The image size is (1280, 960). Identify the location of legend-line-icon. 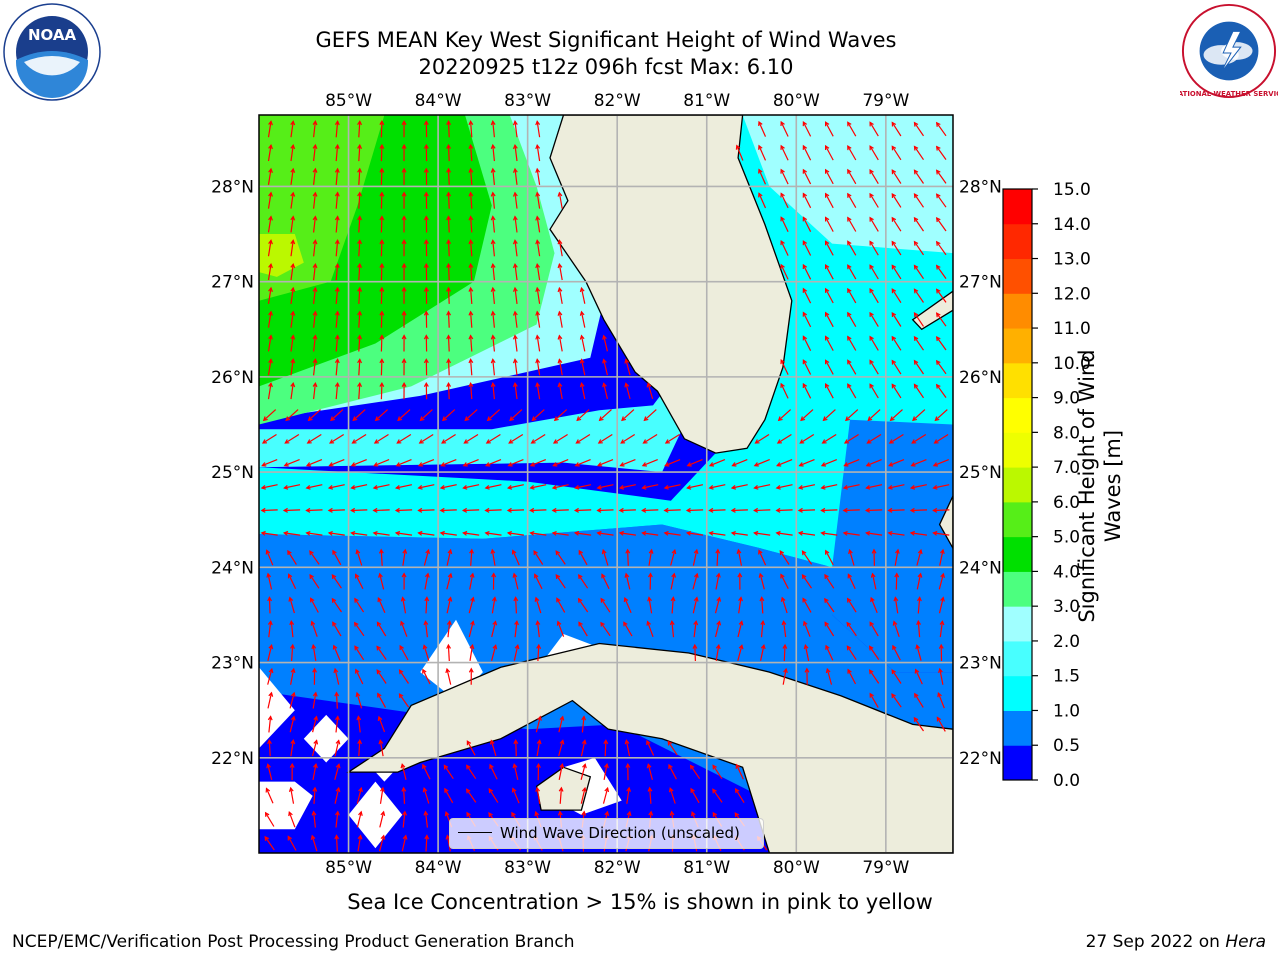
(475, 832).